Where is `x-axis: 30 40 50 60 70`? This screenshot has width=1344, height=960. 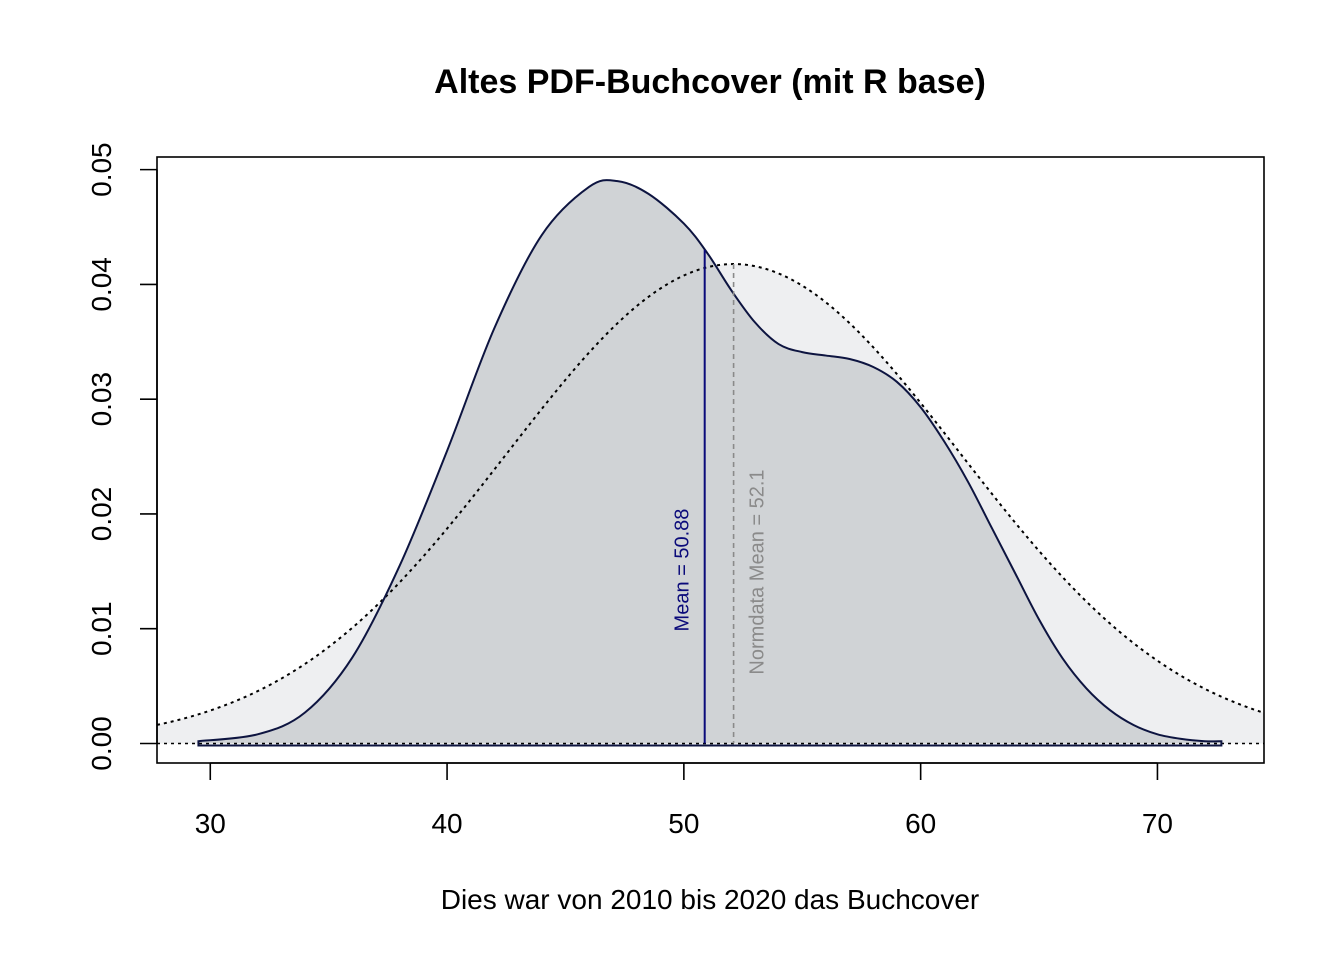 x-axis: 30 40 50 60 70 is located at coordinates (684, 800).